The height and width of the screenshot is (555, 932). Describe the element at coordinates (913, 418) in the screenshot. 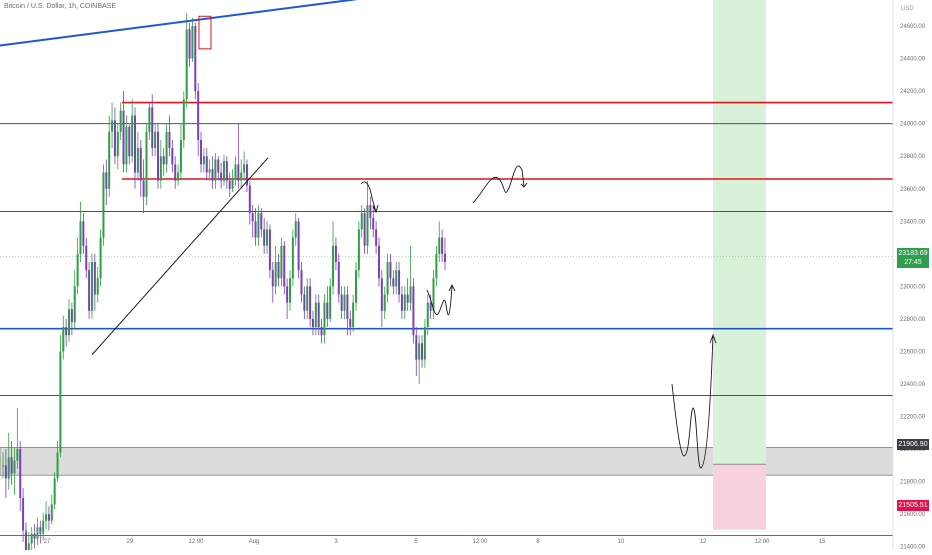

I see `price-tick-label: 22200.00` at that location.